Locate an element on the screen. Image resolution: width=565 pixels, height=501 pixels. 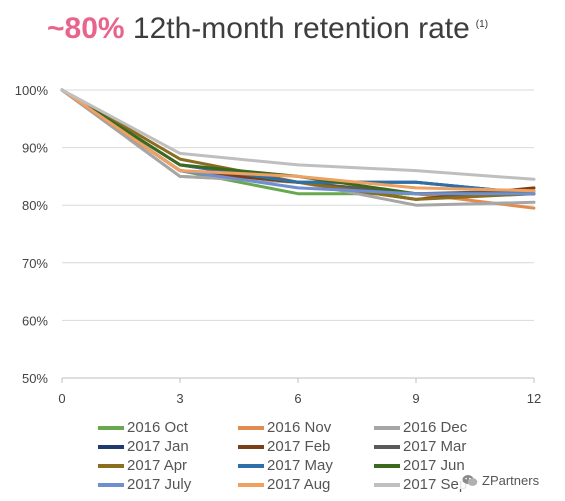
y-tick-label: 100% is located at coordinates (32, 90).